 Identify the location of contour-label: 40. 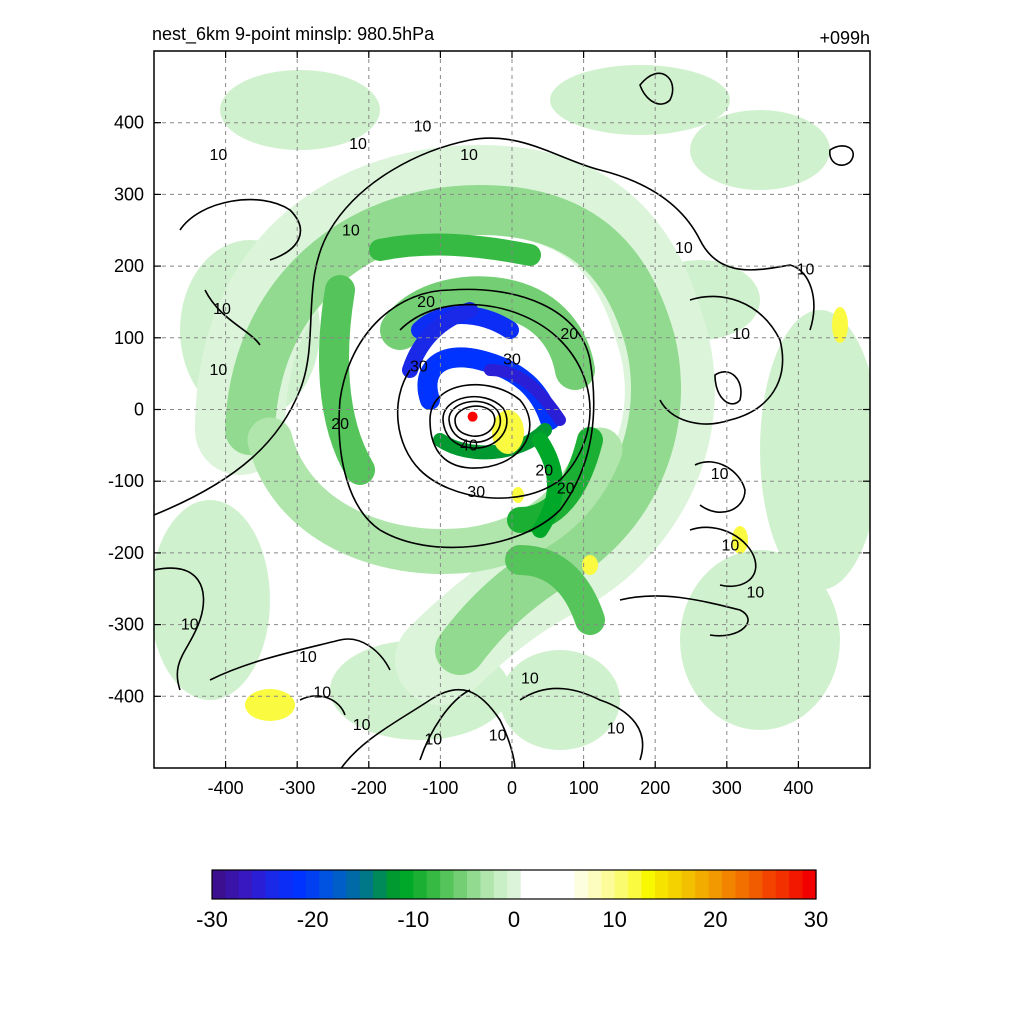
(469, 445).